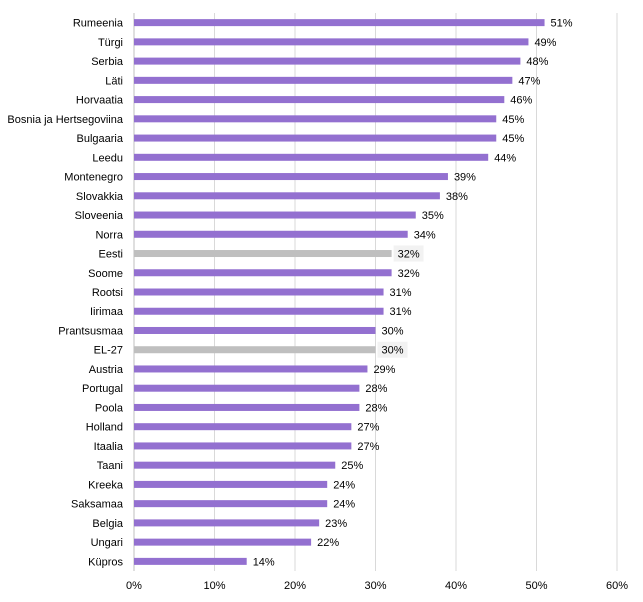  I want to click on value-label: 35%, so click(433, 216).